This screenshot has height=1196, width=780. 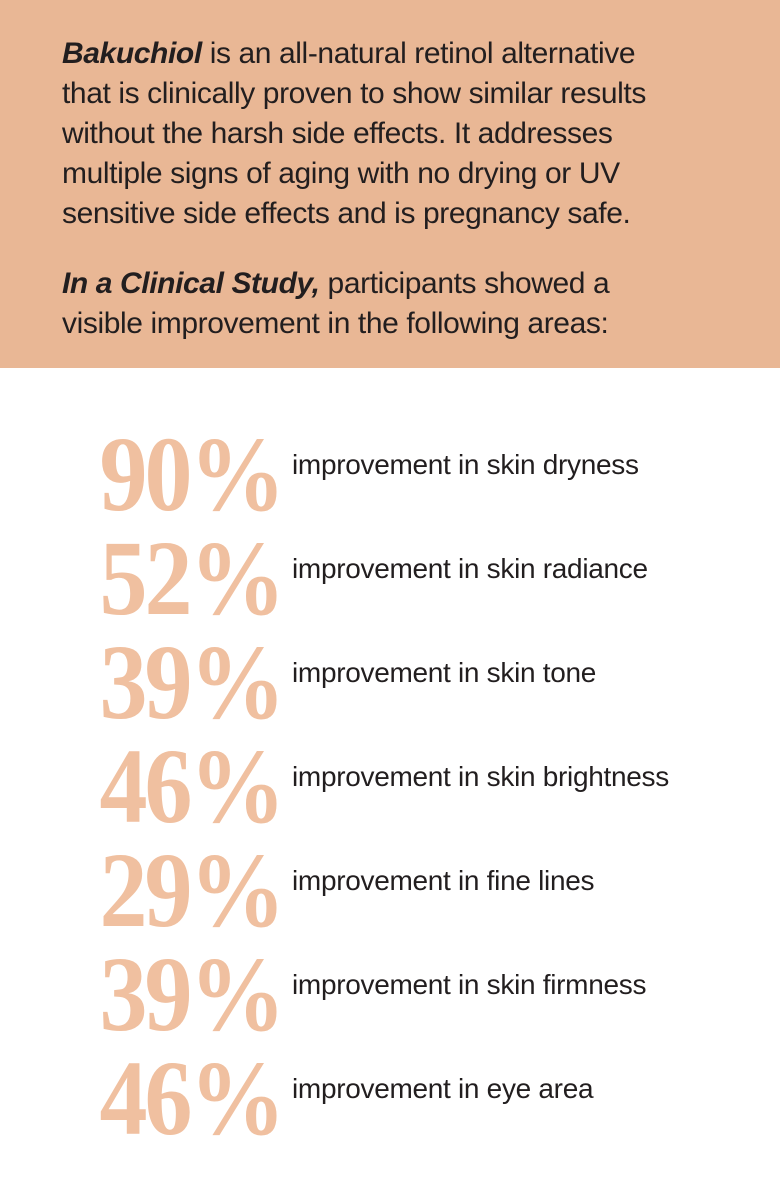 I want to click on stat-row: 39% improvement in skin tone, so click(x=390, y=681).